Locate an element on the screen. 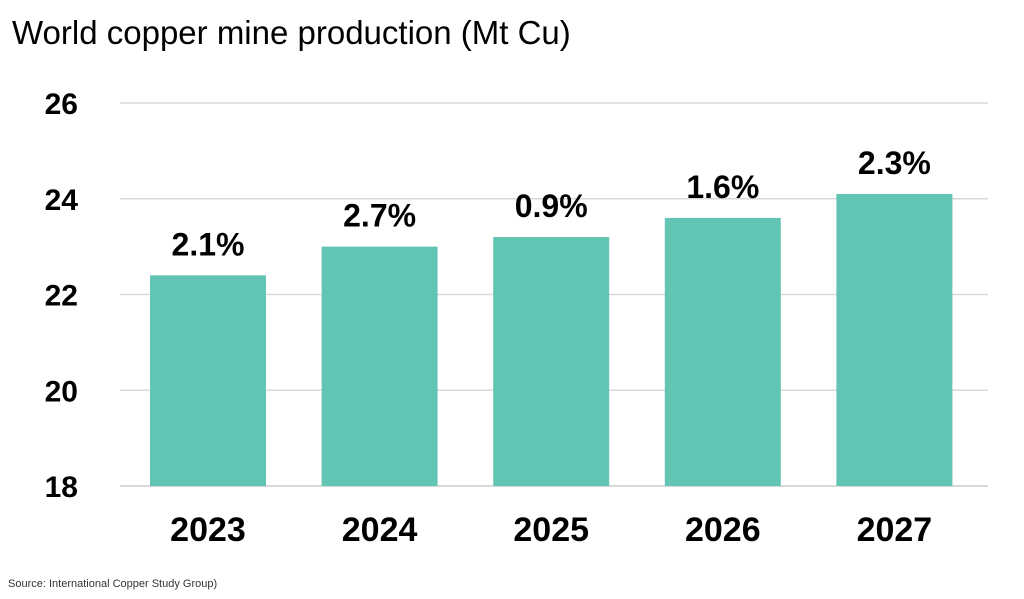 Image resolution: width=1024 pixels, height=599 pixels. y-axis-ticks: 18 20 22 24 26 is located at coordinates (62, 296).